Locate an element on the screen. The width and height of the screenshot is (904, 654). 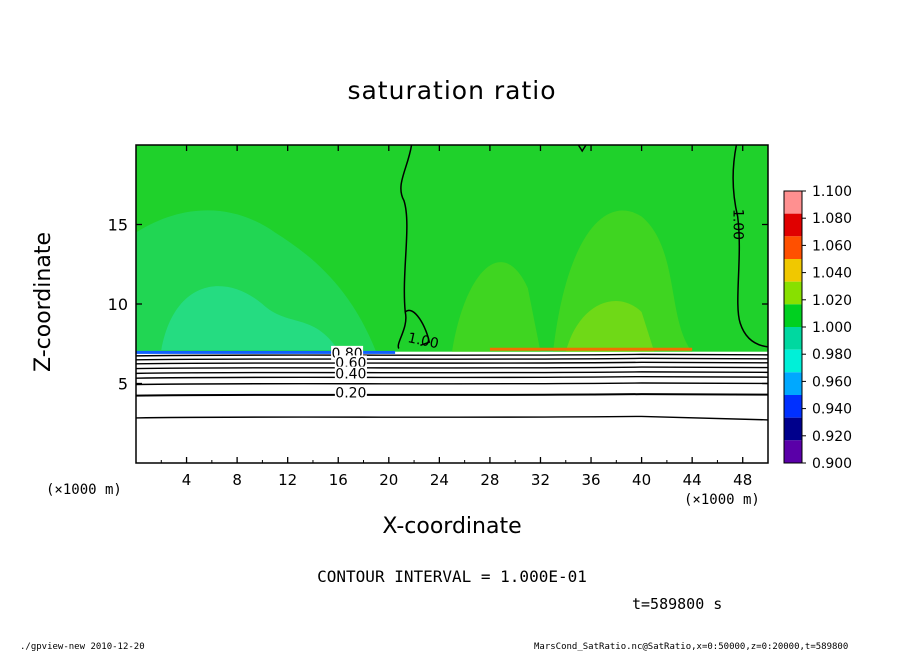
boundary-band-orange is located at coordinates (591, 349).